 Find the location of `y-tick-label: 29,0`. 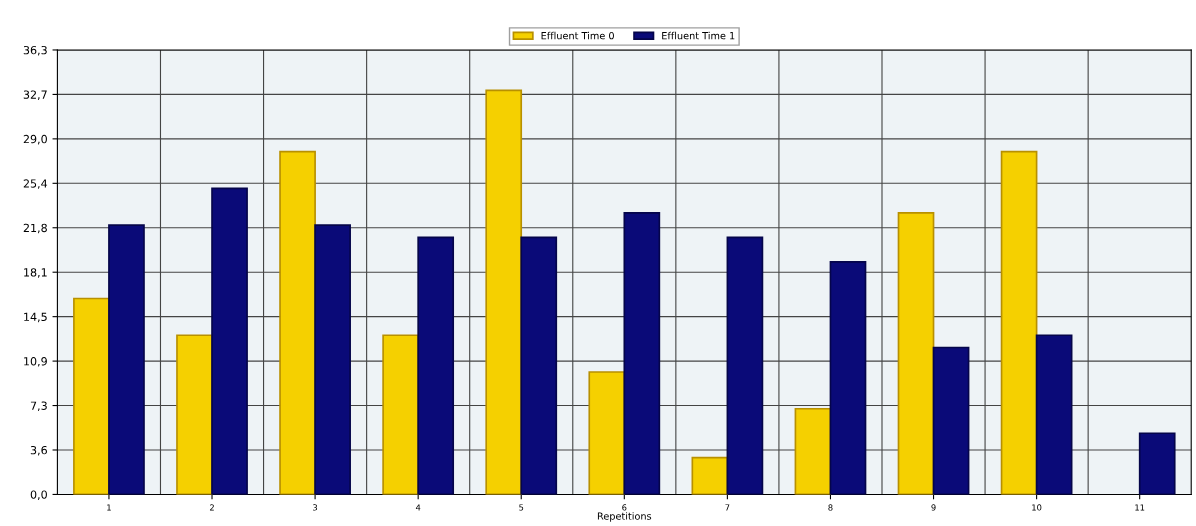

y-tick-label: 29,0 is located at coordinates (35, 139).